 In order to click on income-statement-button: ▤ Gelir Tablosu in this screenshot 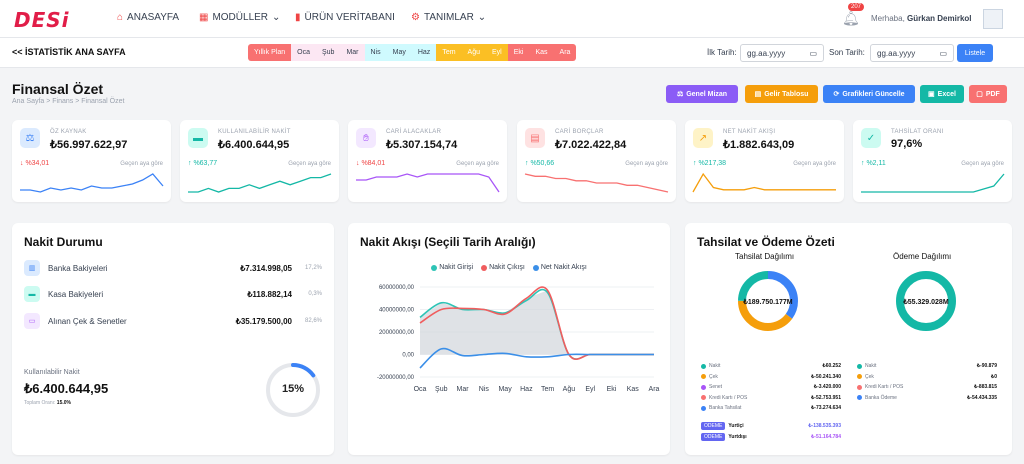, I will do `click(781, 94)`.